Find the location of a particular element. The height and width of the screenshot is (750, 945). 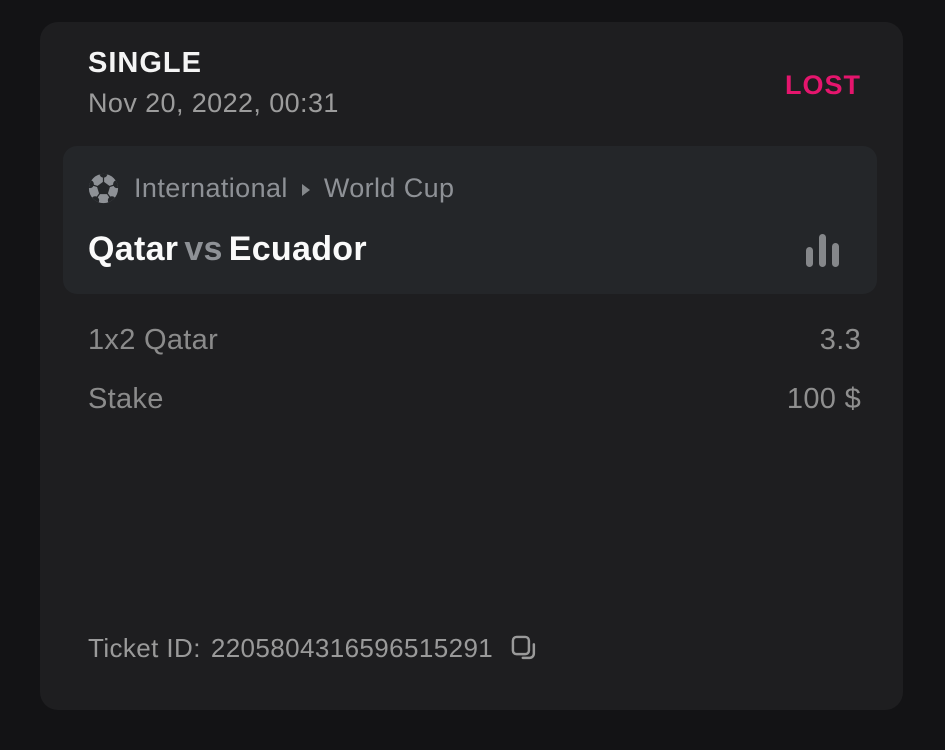

stake-label: Stake is located at coordinates (126, 399).